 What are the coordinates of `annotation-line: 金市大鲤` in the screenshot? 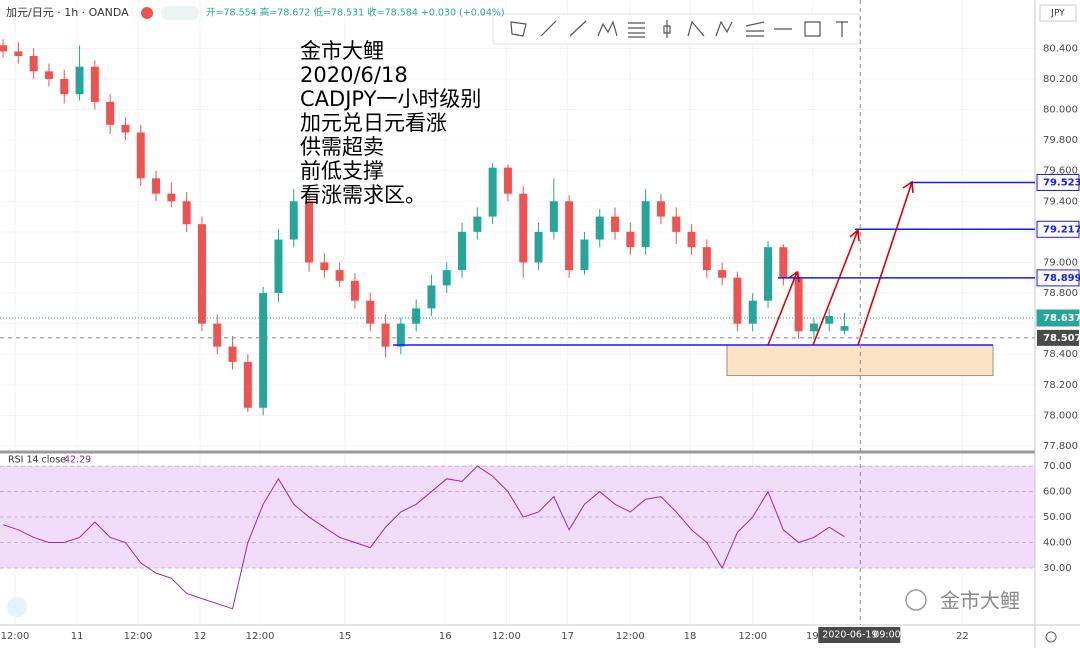 It's located at (342, 51).